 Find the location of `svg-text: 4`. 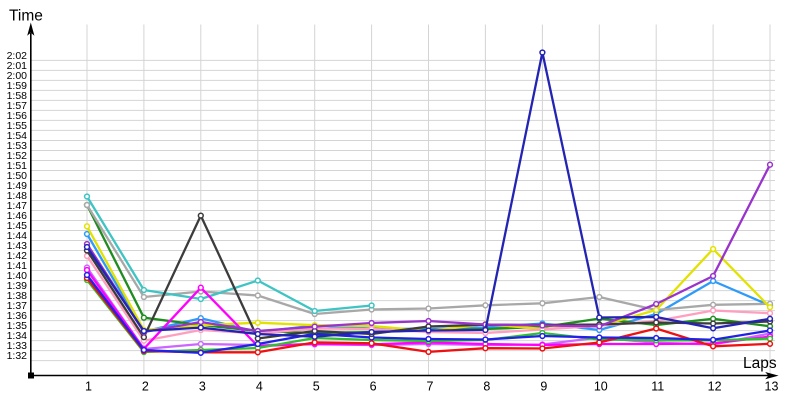

svg-text: 4 is located at coordinates (259, 387).